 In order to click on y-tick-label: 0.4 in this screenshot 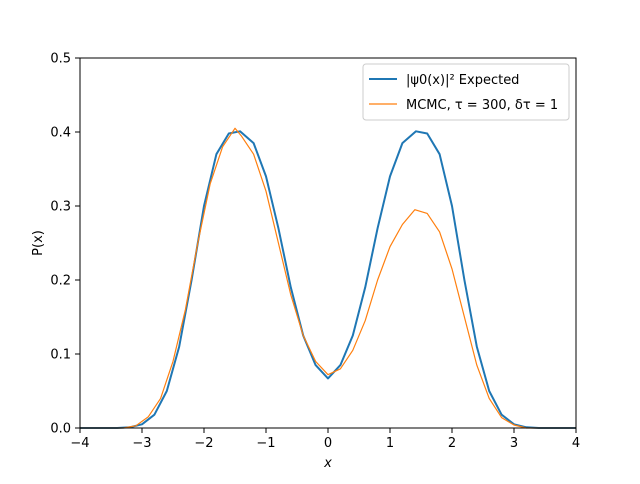, I will do `click(60, 133)`.